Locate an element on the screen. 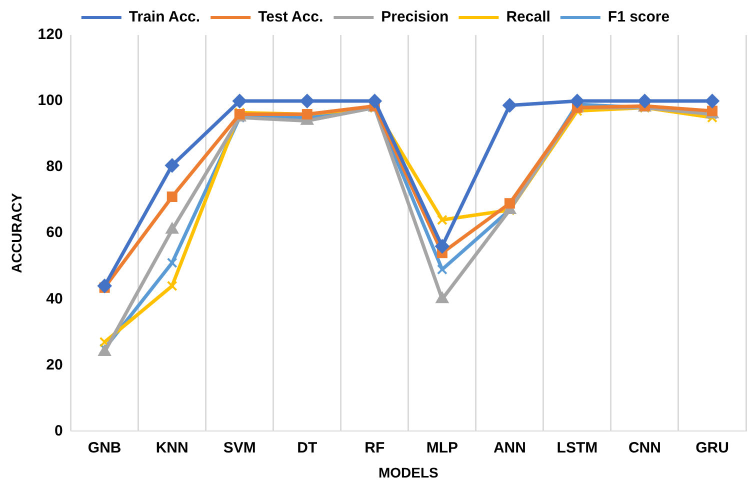 This screenshot has width=756, height=482. legend-label: Recall is located at coordinates (528, 17).